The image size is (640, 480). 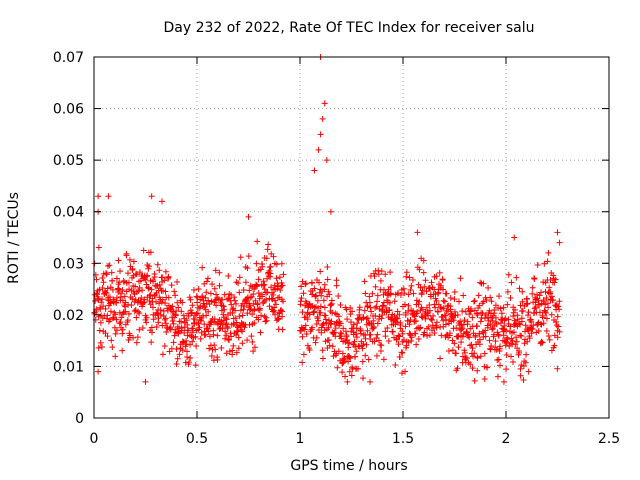 I want to click on y-tick-label: 0.05, so click(x=68, y=161).